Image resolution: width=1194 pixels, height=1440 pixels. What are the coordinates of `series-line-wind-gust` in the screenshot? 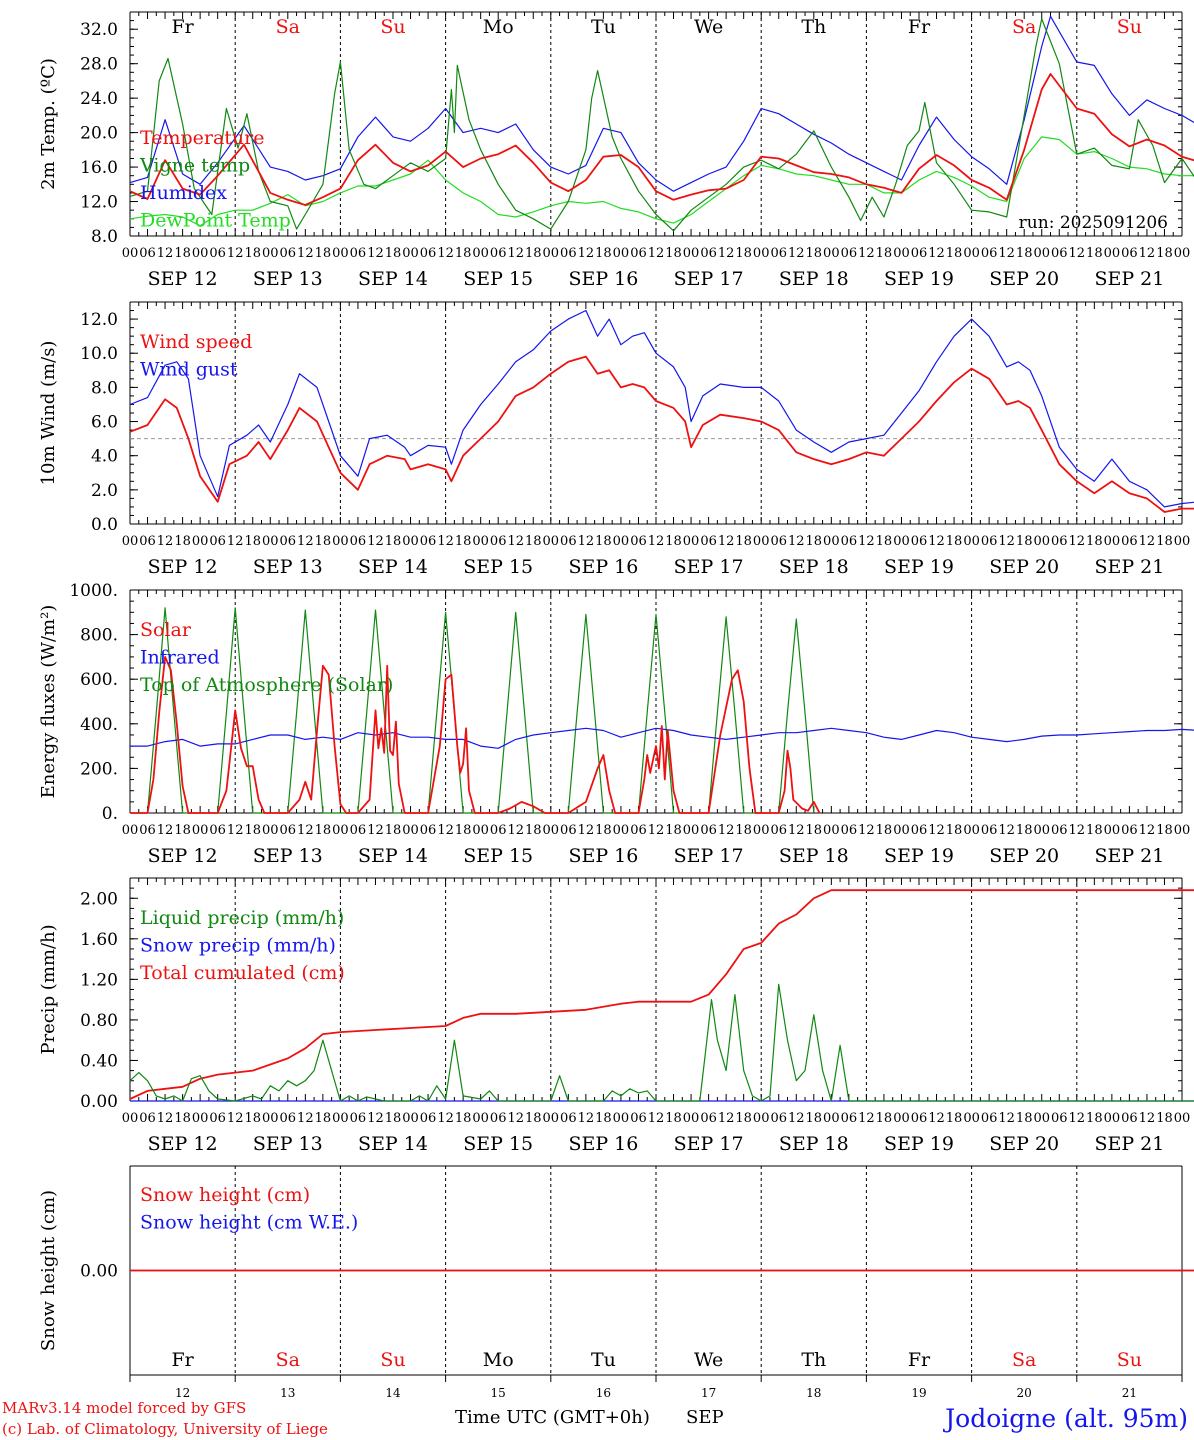 It's located at (661, 408).